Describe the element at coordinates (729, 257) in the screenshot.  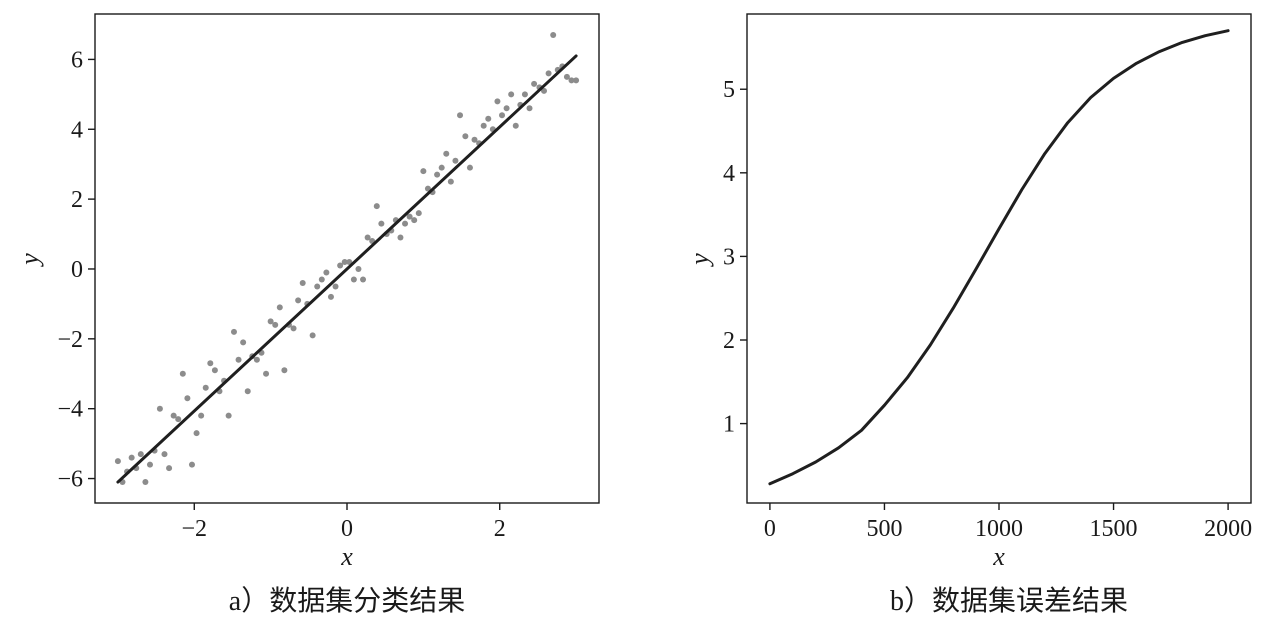
I see `y-tick-label: 3` at that location.